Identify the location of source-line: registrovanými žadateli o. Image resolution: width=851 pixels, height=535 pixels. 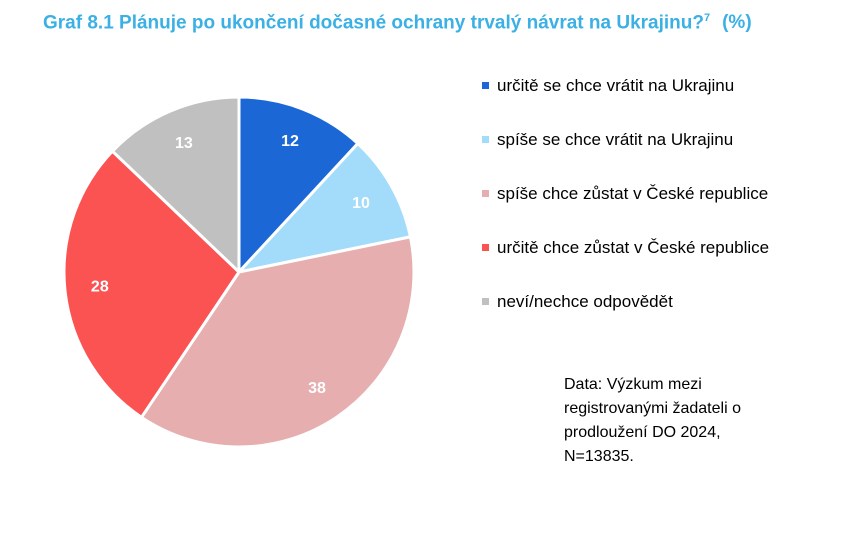
(652, 408).